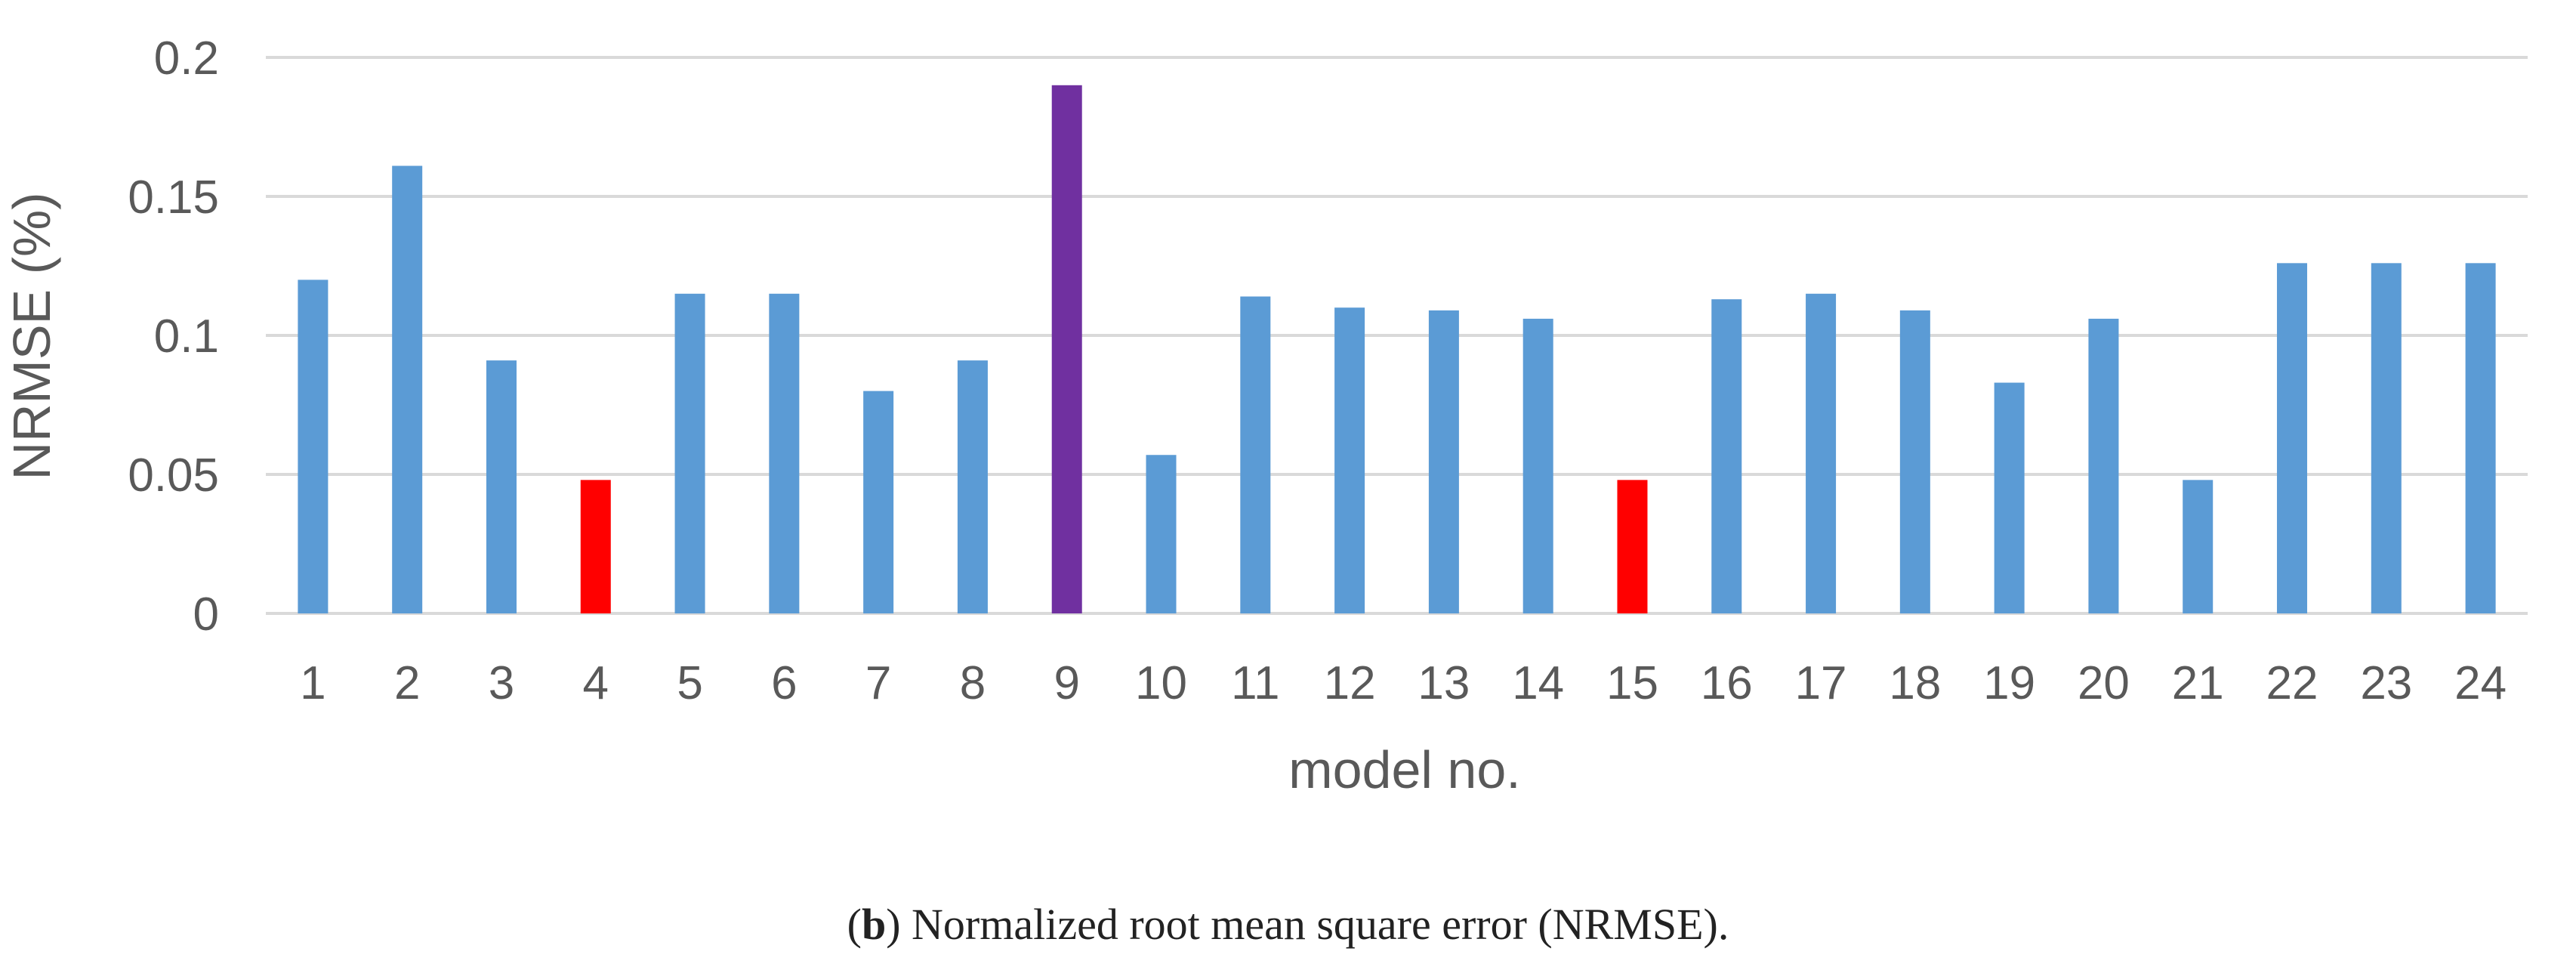  Describe the element at coordinates (173, 197) in the screenshot. I see `y-tick-label: 0.15` at that location.